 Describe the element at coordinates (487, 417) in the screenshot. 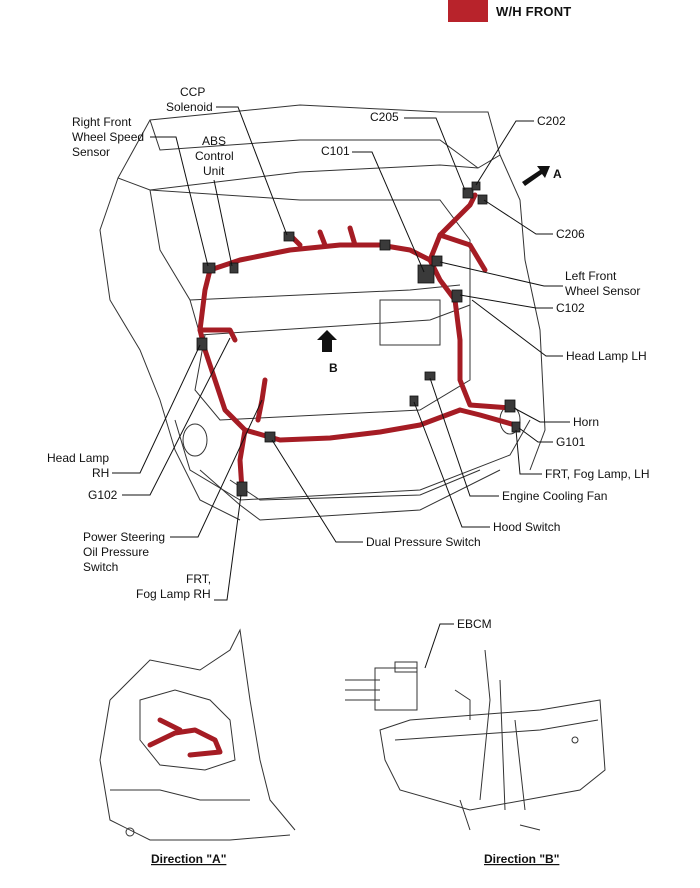

I see `harness-fog-lh-branch` at that location.